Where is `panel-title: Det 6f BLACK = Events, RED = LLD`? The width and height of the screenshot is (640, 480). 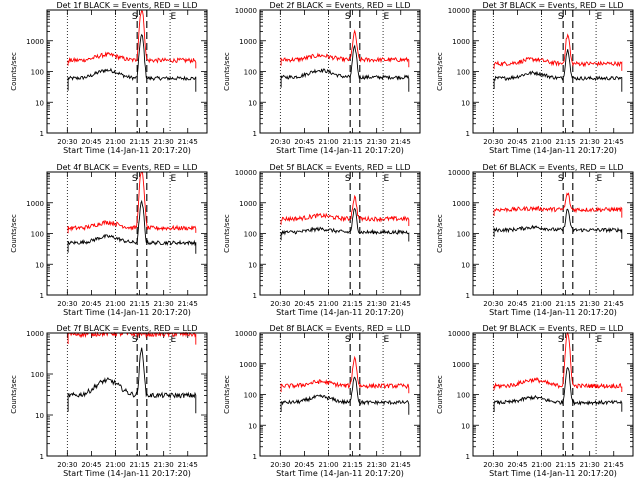 panel-title: Det 6f BLACK = Events, RED = LLD is located at coordinates (552, 167).